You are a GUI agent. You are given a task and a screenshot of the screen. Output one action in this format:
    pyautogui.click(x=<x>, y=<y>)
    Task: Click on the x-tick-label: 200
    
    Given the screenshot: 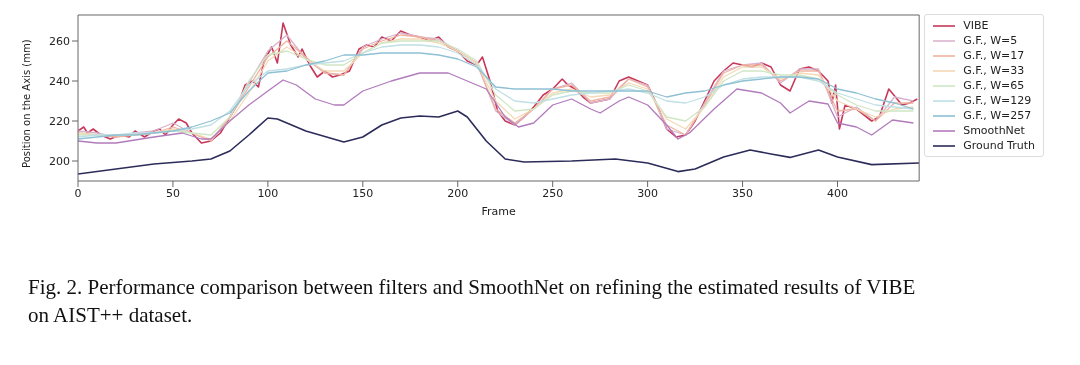 What is the action you would take?
    pyautogui.click(x=458, y=193)
    